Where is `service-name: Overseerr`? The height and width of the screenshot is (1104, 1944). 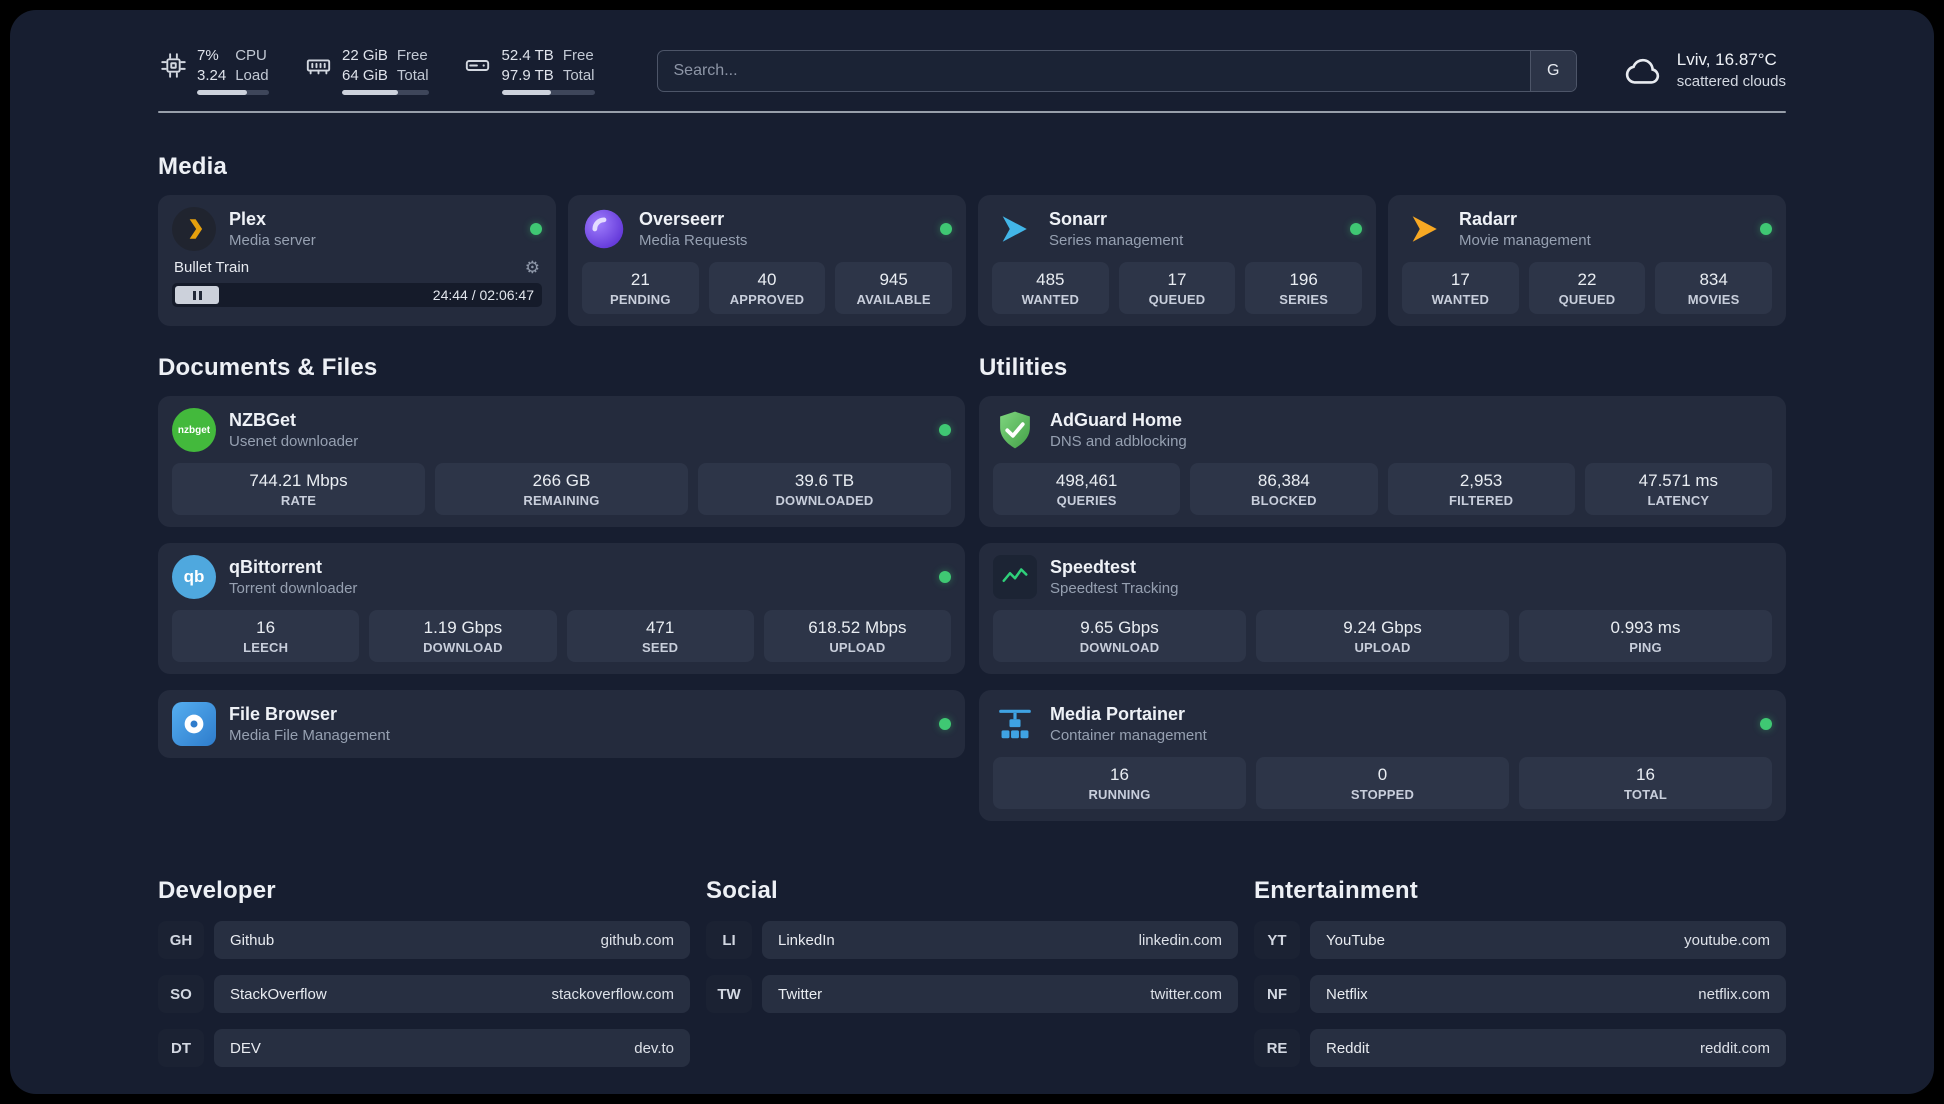
service-name: Overseerr is located at coordinates (682, 218).